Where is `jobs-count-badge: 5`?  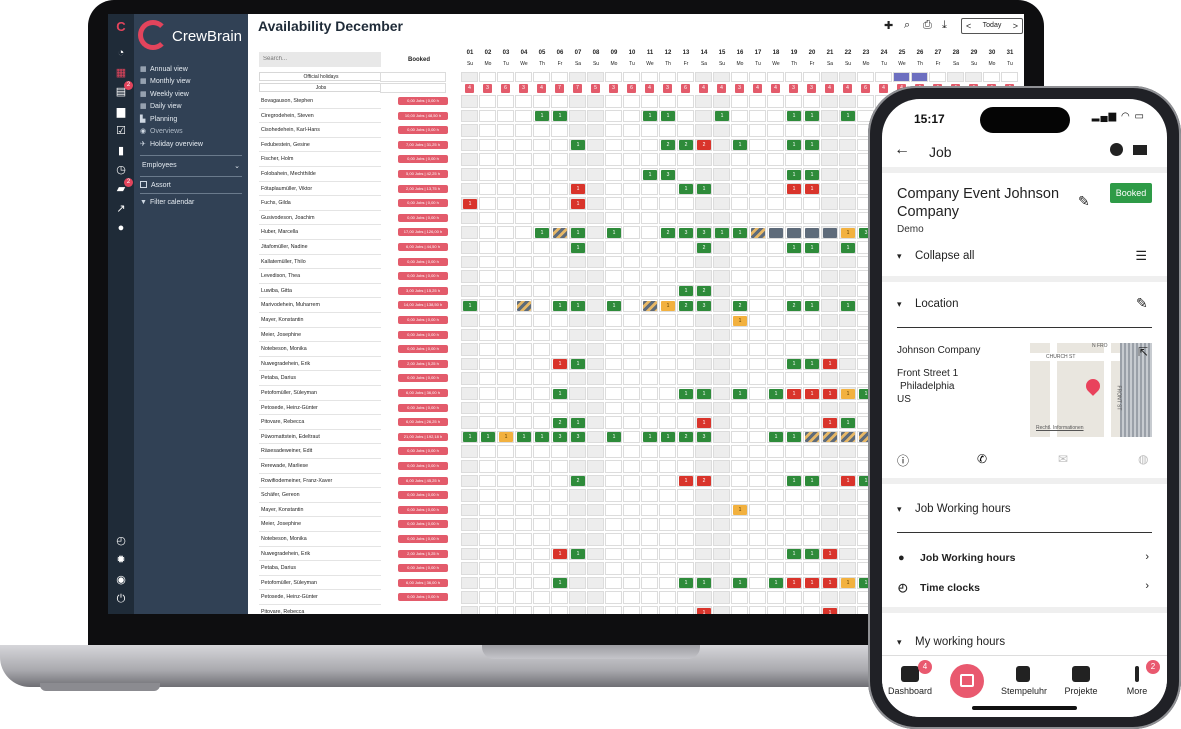 jobs-count-badge: 5 is located at coordinates (595, 88).